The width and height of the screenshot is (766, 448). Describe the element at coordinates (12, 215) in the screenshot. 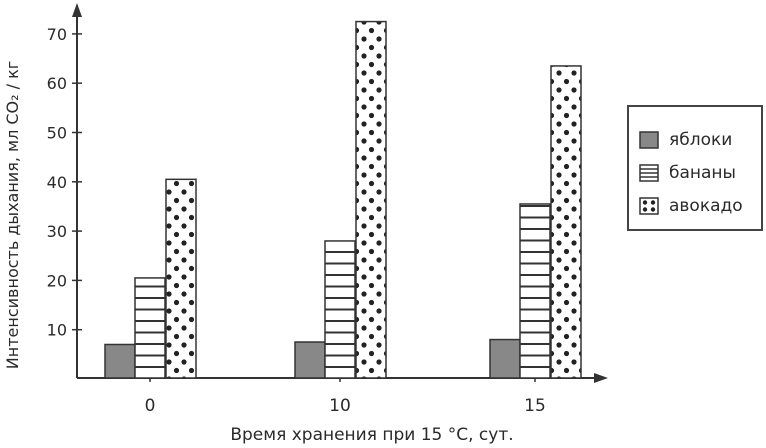

I see `y-axis-title: Интенсивность дыхания, мл CO₂ / кг` at that location.